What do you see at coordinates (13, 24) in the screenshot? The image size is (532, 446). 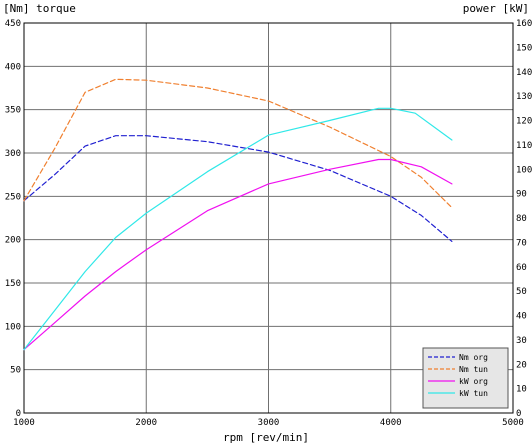 I see `y-left-tick-label: 450` at bounding box center [13, 24].